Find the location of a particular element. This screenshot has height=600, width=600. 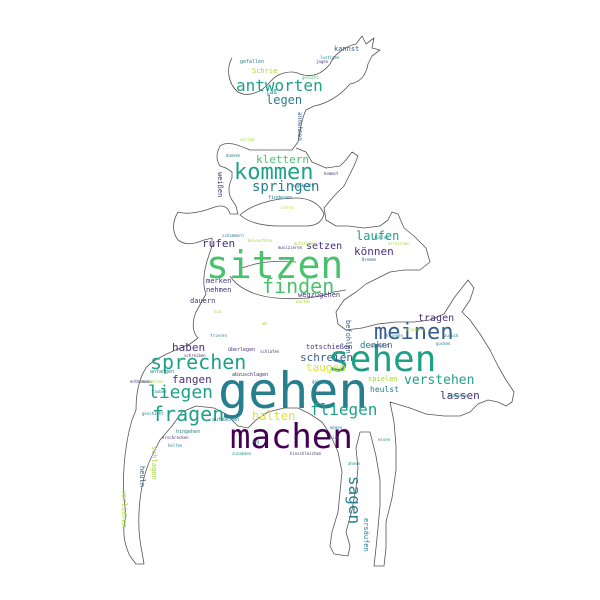

word-antworten: antworten is located at coordinates (279, 85).